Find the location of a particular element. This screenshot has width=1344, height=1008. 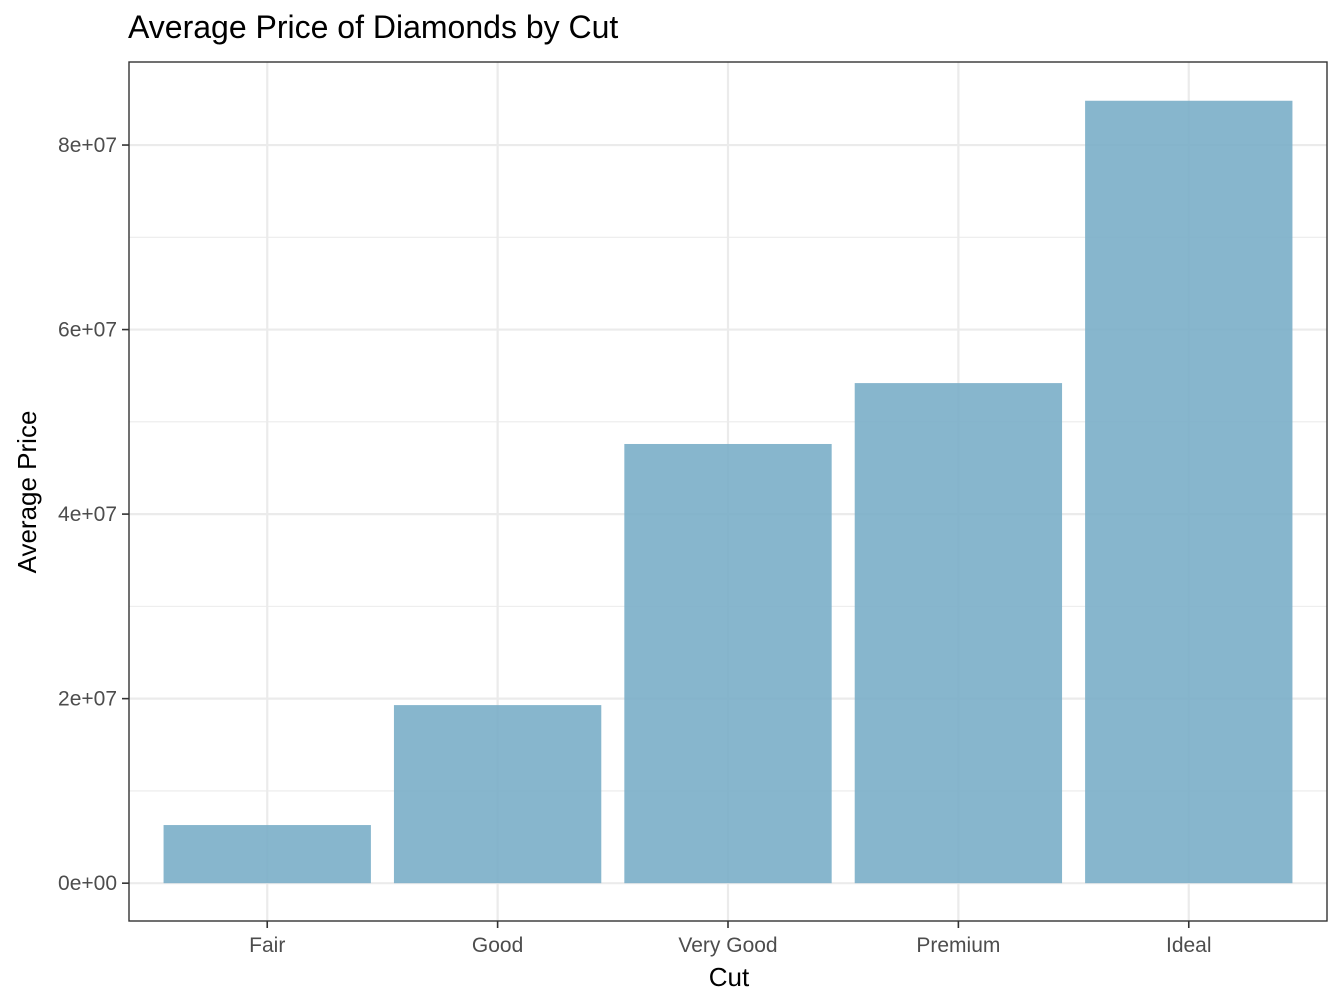

x-tick-label: Very Good is located at coordinates (727, 945).